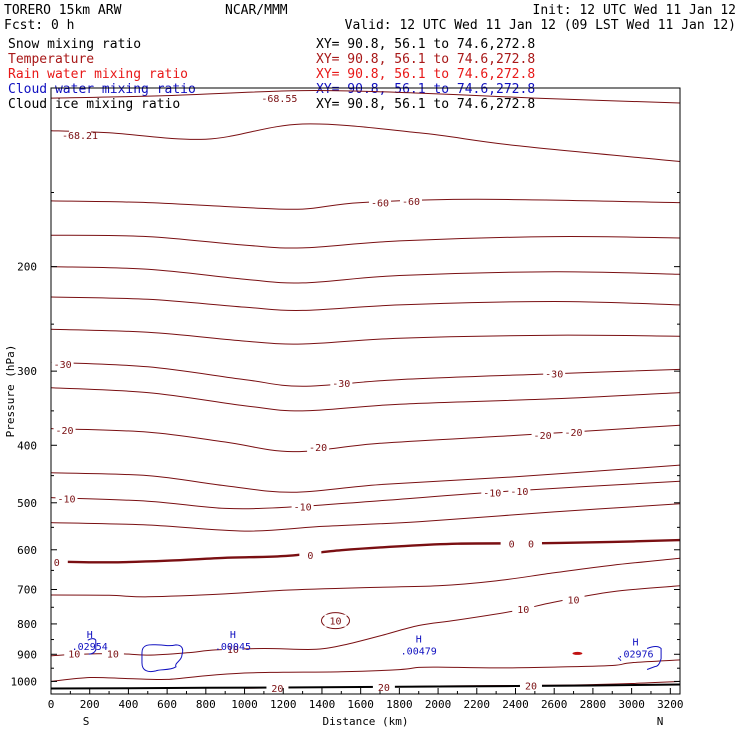 The image size is (740, 740). Describe the element at coordinates (635, 10) in the screenshot. I see `init-time: Init: 12 UTC Wed 11 Jan 12` at that location.